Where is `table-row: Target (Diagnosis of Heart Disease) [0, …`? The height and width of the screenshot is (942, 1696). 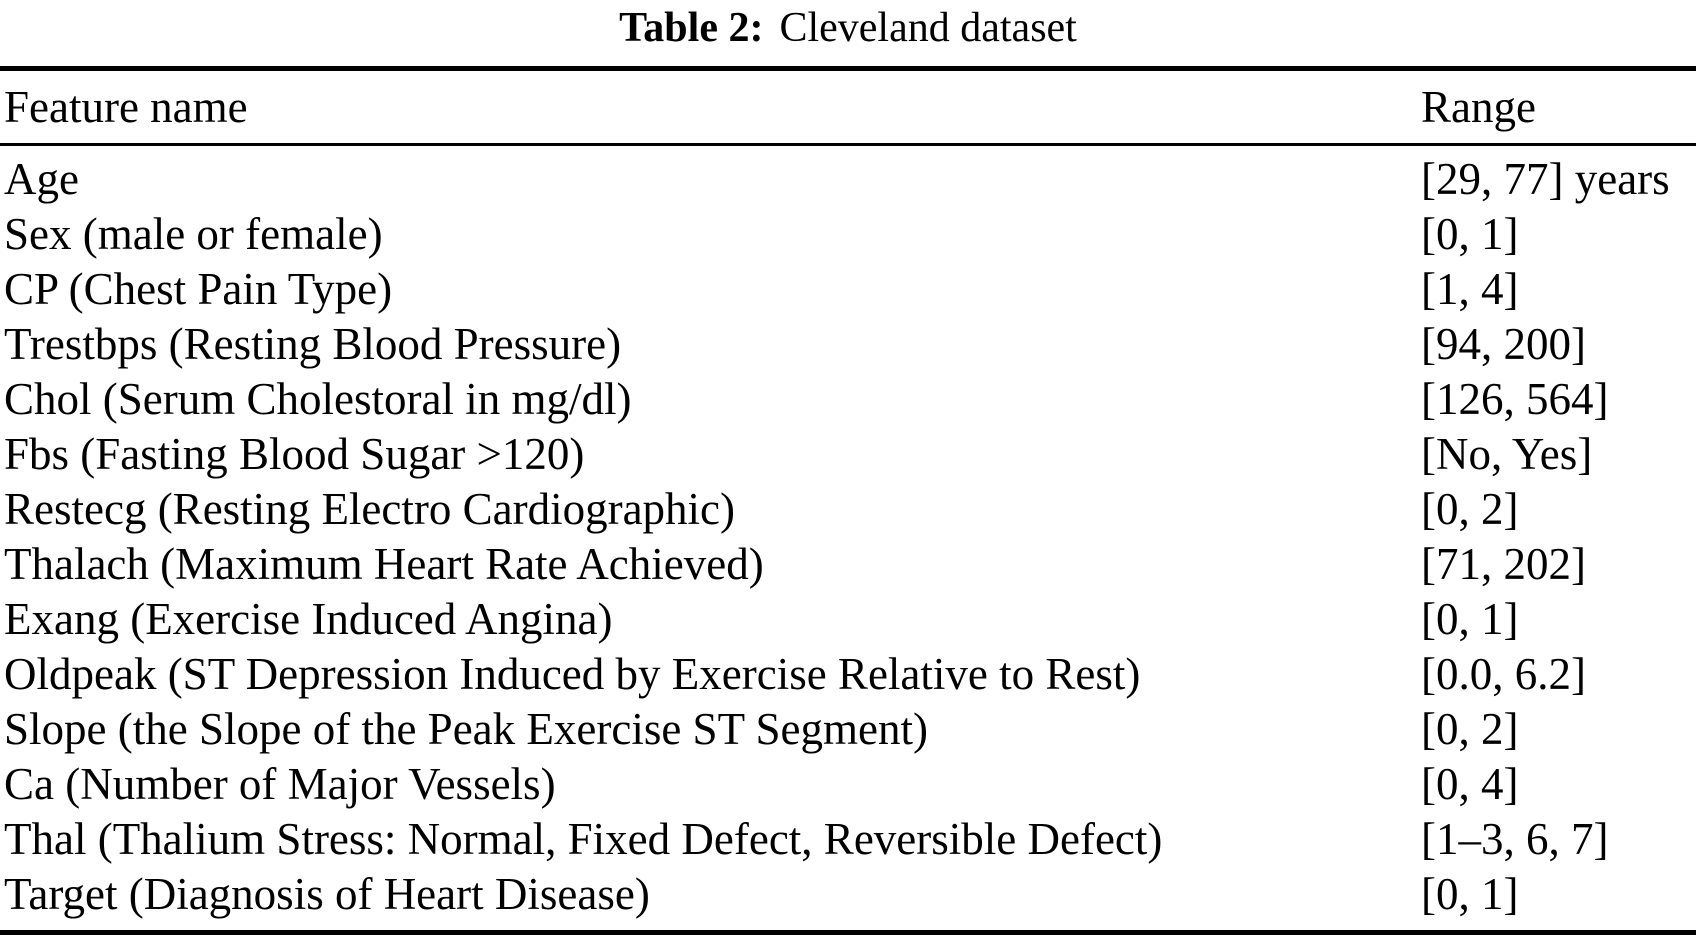 table-row: Target (Diagnosis of Heart Disease) [0, … is located at coordinates (848, 900).